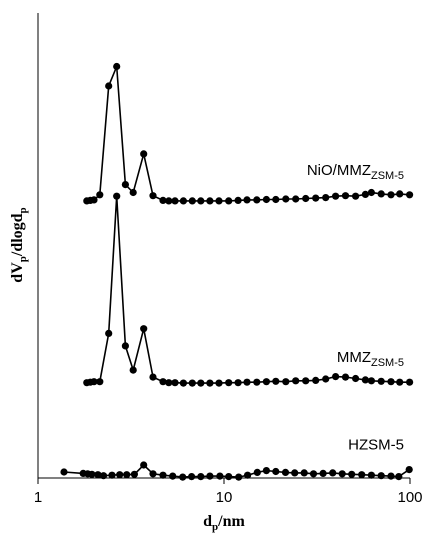 The height and width of the screenshot is (550, 430). What do you see at coordinates (231, 521) in the screenshot?
I see `x-axis-label-rest: /nm` at bounding box center [231, 521].